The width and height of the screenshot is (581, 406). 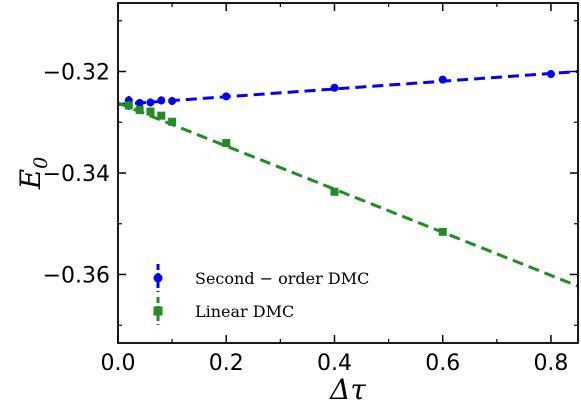 I want to click on legend-marker-second-order, so click(x=158, y=278).